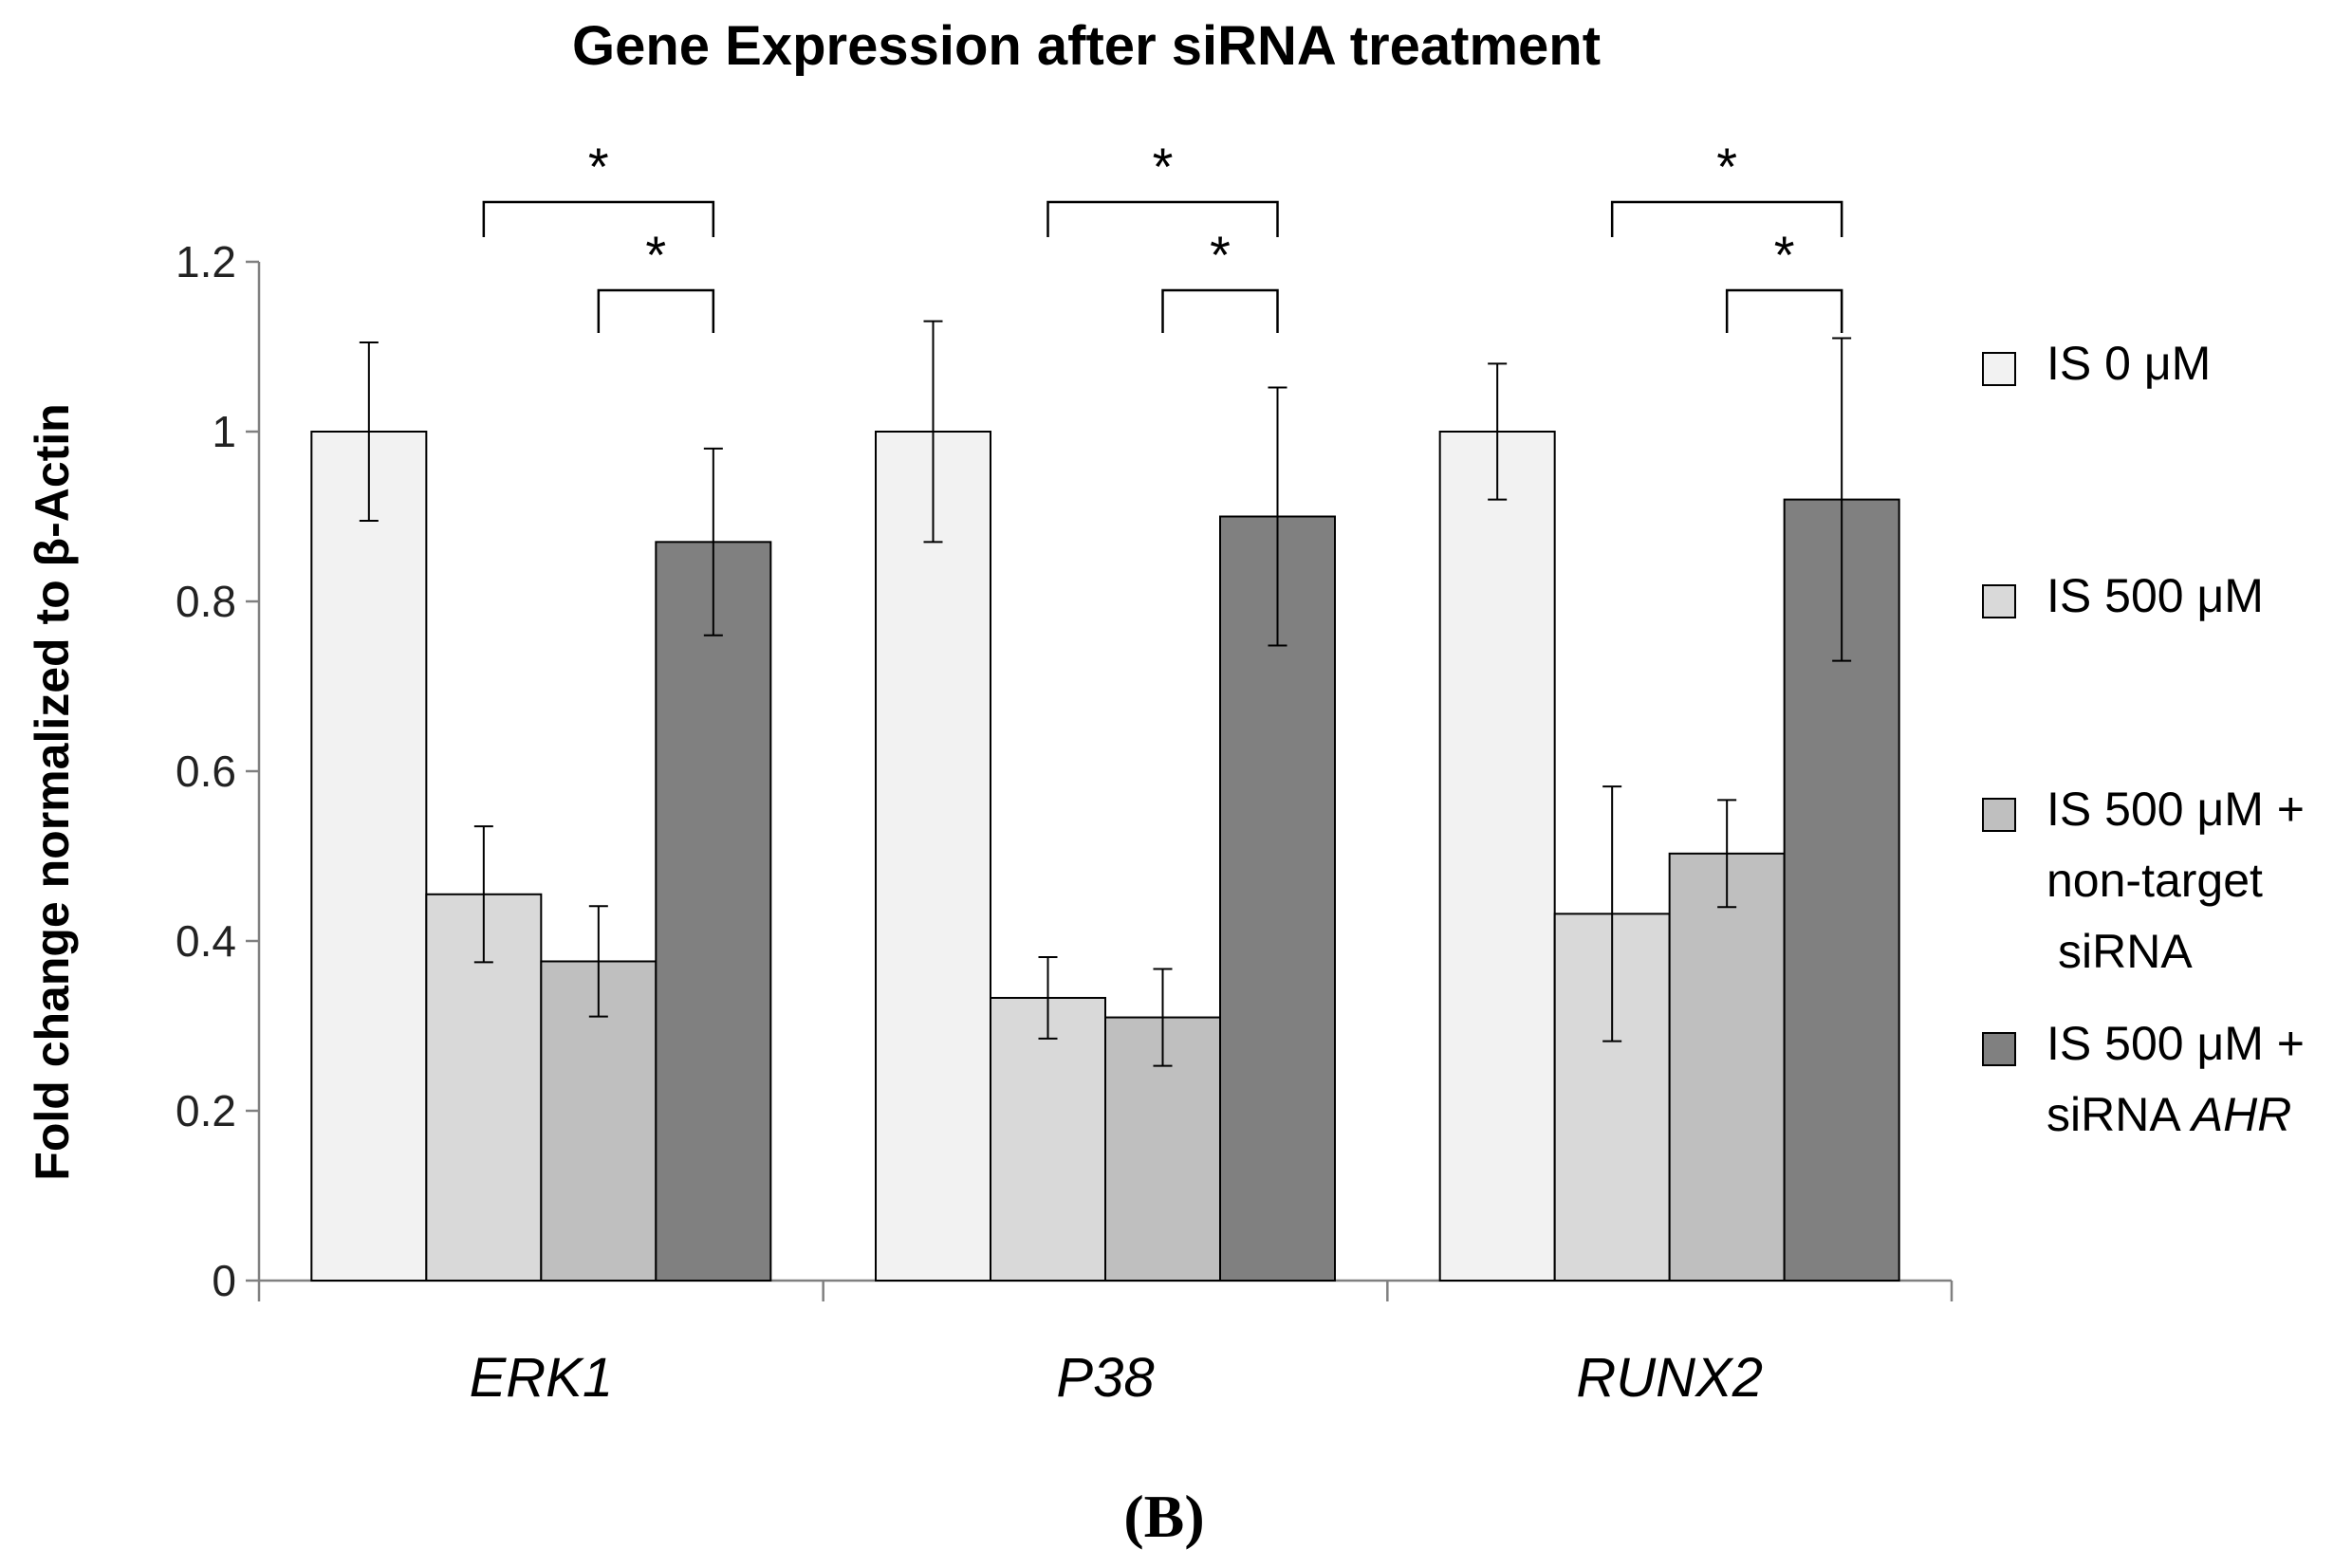  Describe the element at coordinates (224, 1280) in the screenshot. I see `y-tick-label: 0` at that location.